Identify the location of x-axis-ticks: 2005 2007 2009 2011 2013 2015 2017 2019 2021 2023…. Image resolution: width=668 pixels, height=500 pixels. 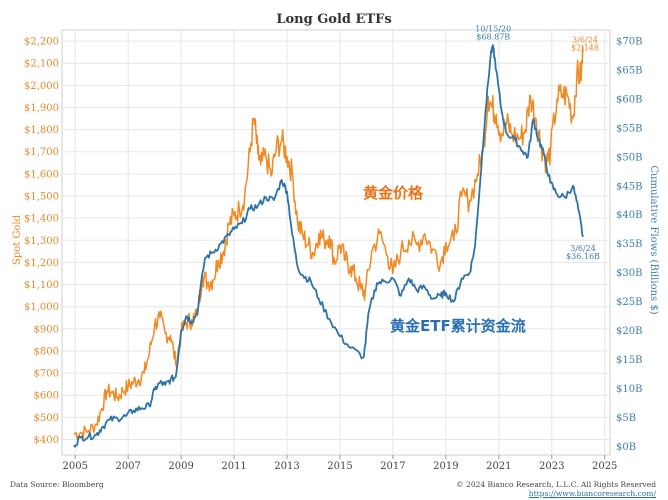
(340, 463).